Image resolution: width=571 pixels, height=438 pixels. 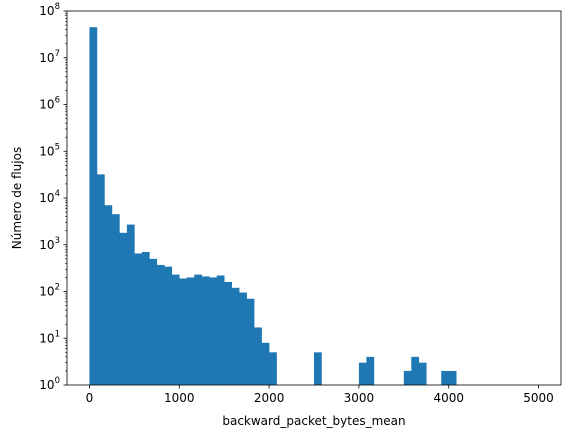 I want to click on y-axis-ticks: 10⁰ 10¹ 10² 10³ 10⁴ 10⁵ 10⁶ 10⁷ 10⁸, so click(x=53, y=197).